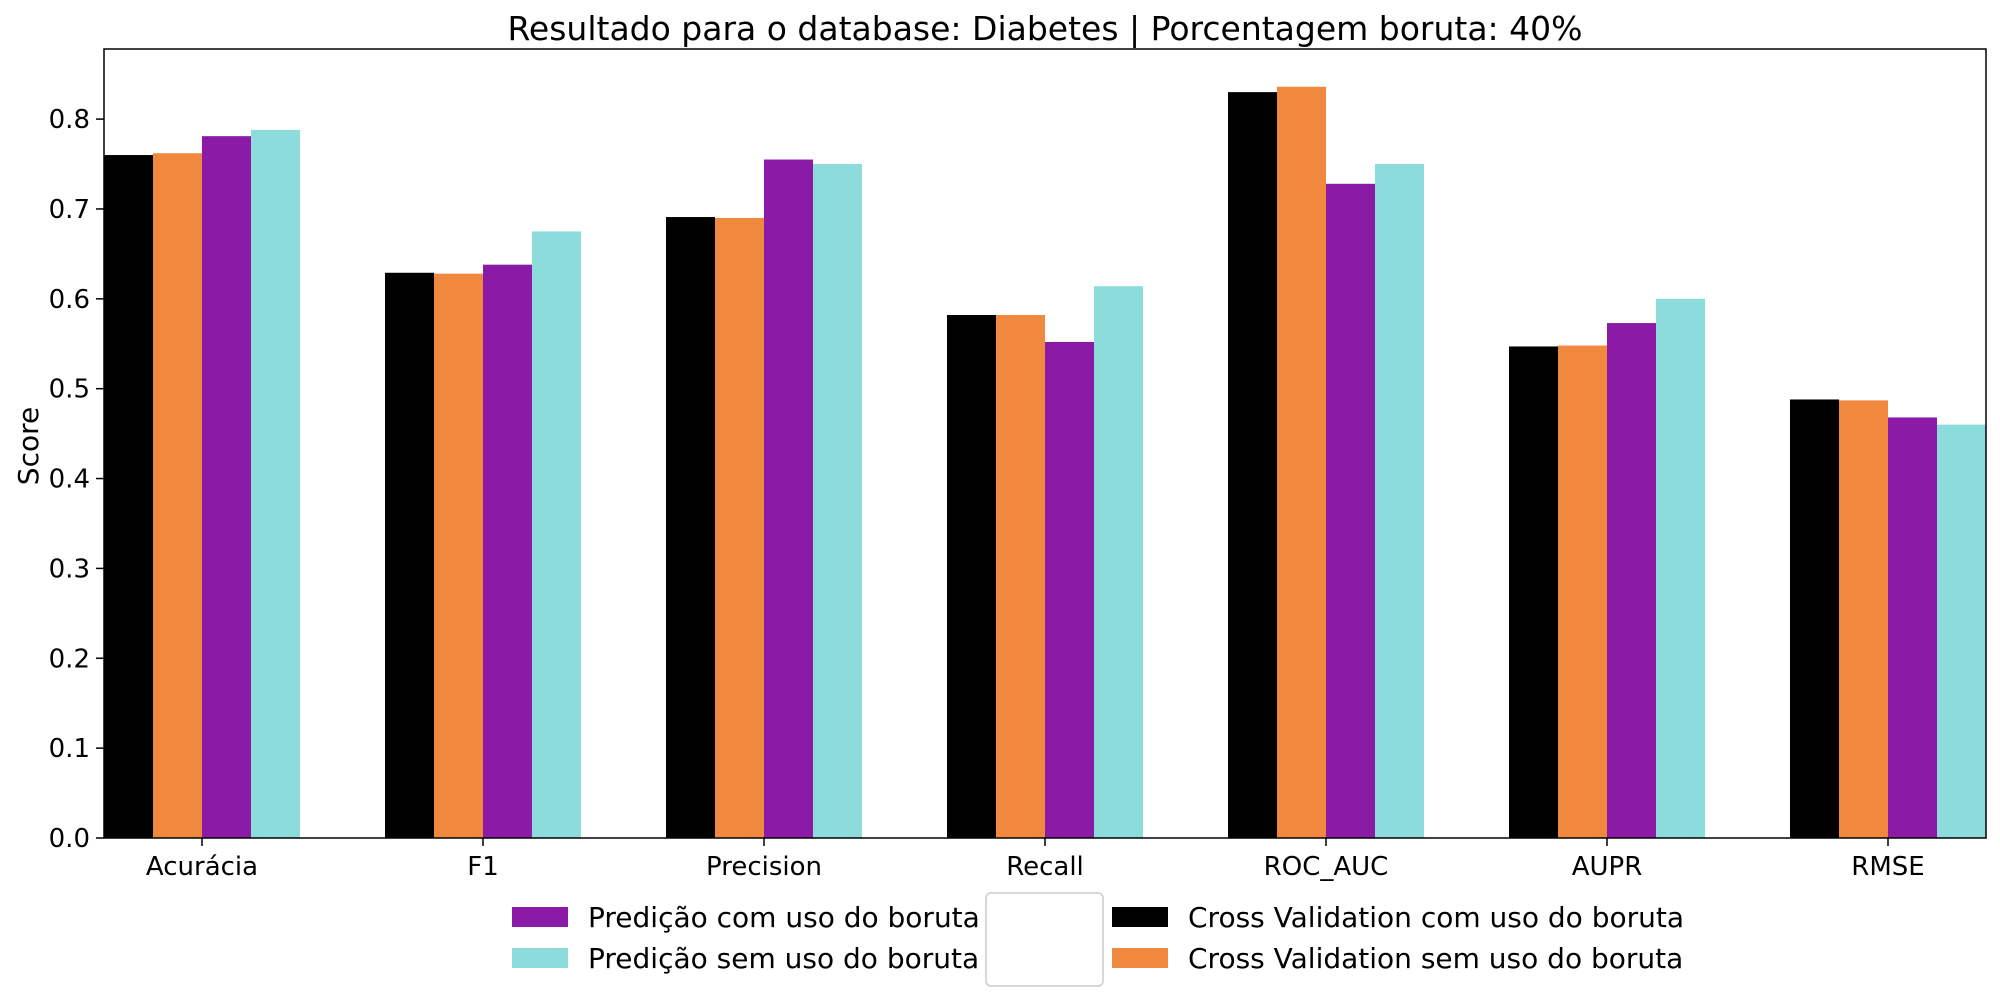 The width and height of the screenshot is (2000, 1004). Describe the element at coordinates (202, 867) in the screenshot. I see `x-tick-label-acuracia: Acurácia` at that location.